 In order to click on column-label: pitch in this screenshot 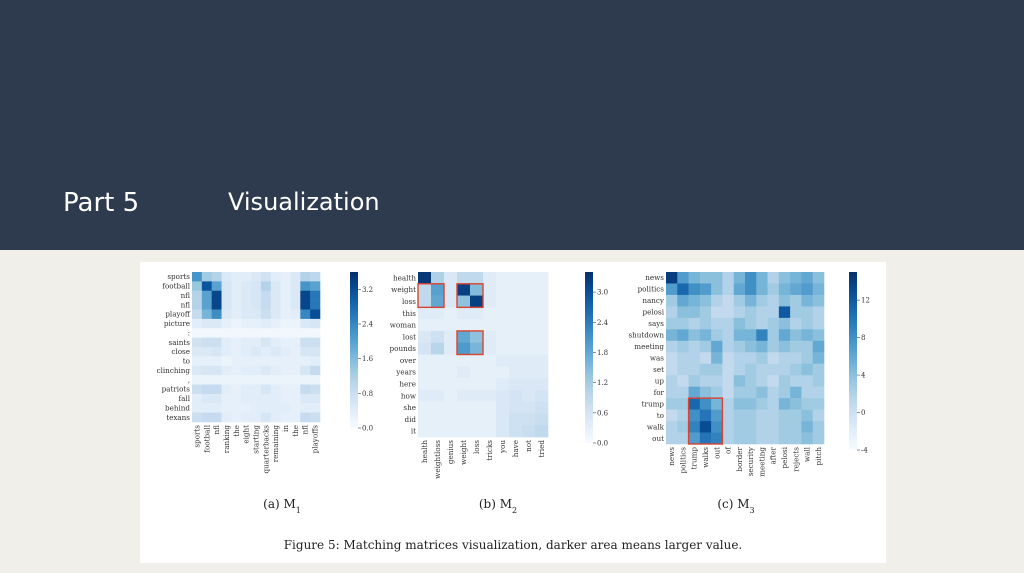, I will do `click(818, 456)`.